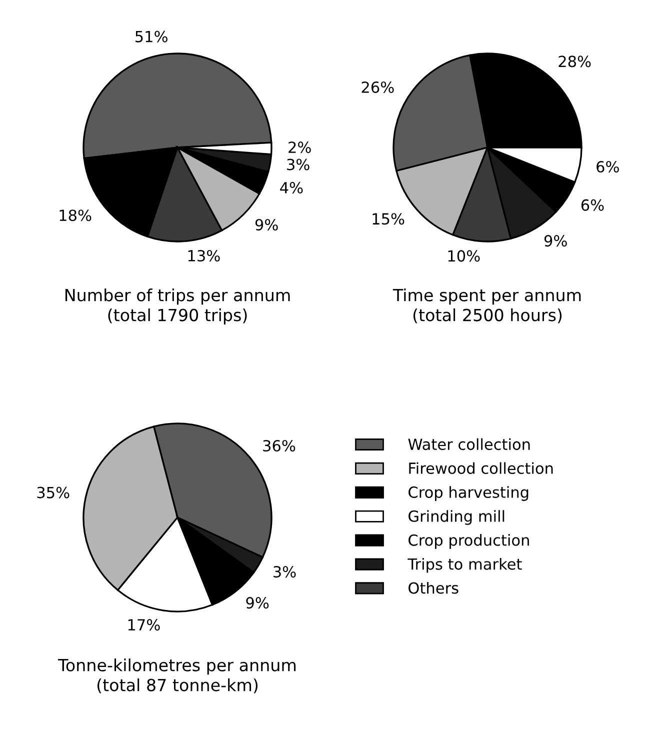 The height and width of the screenshot is (732, 650). Describe the element at coordinates (378, 87) in the screenshot. I see `data-label: 26%` at that location.